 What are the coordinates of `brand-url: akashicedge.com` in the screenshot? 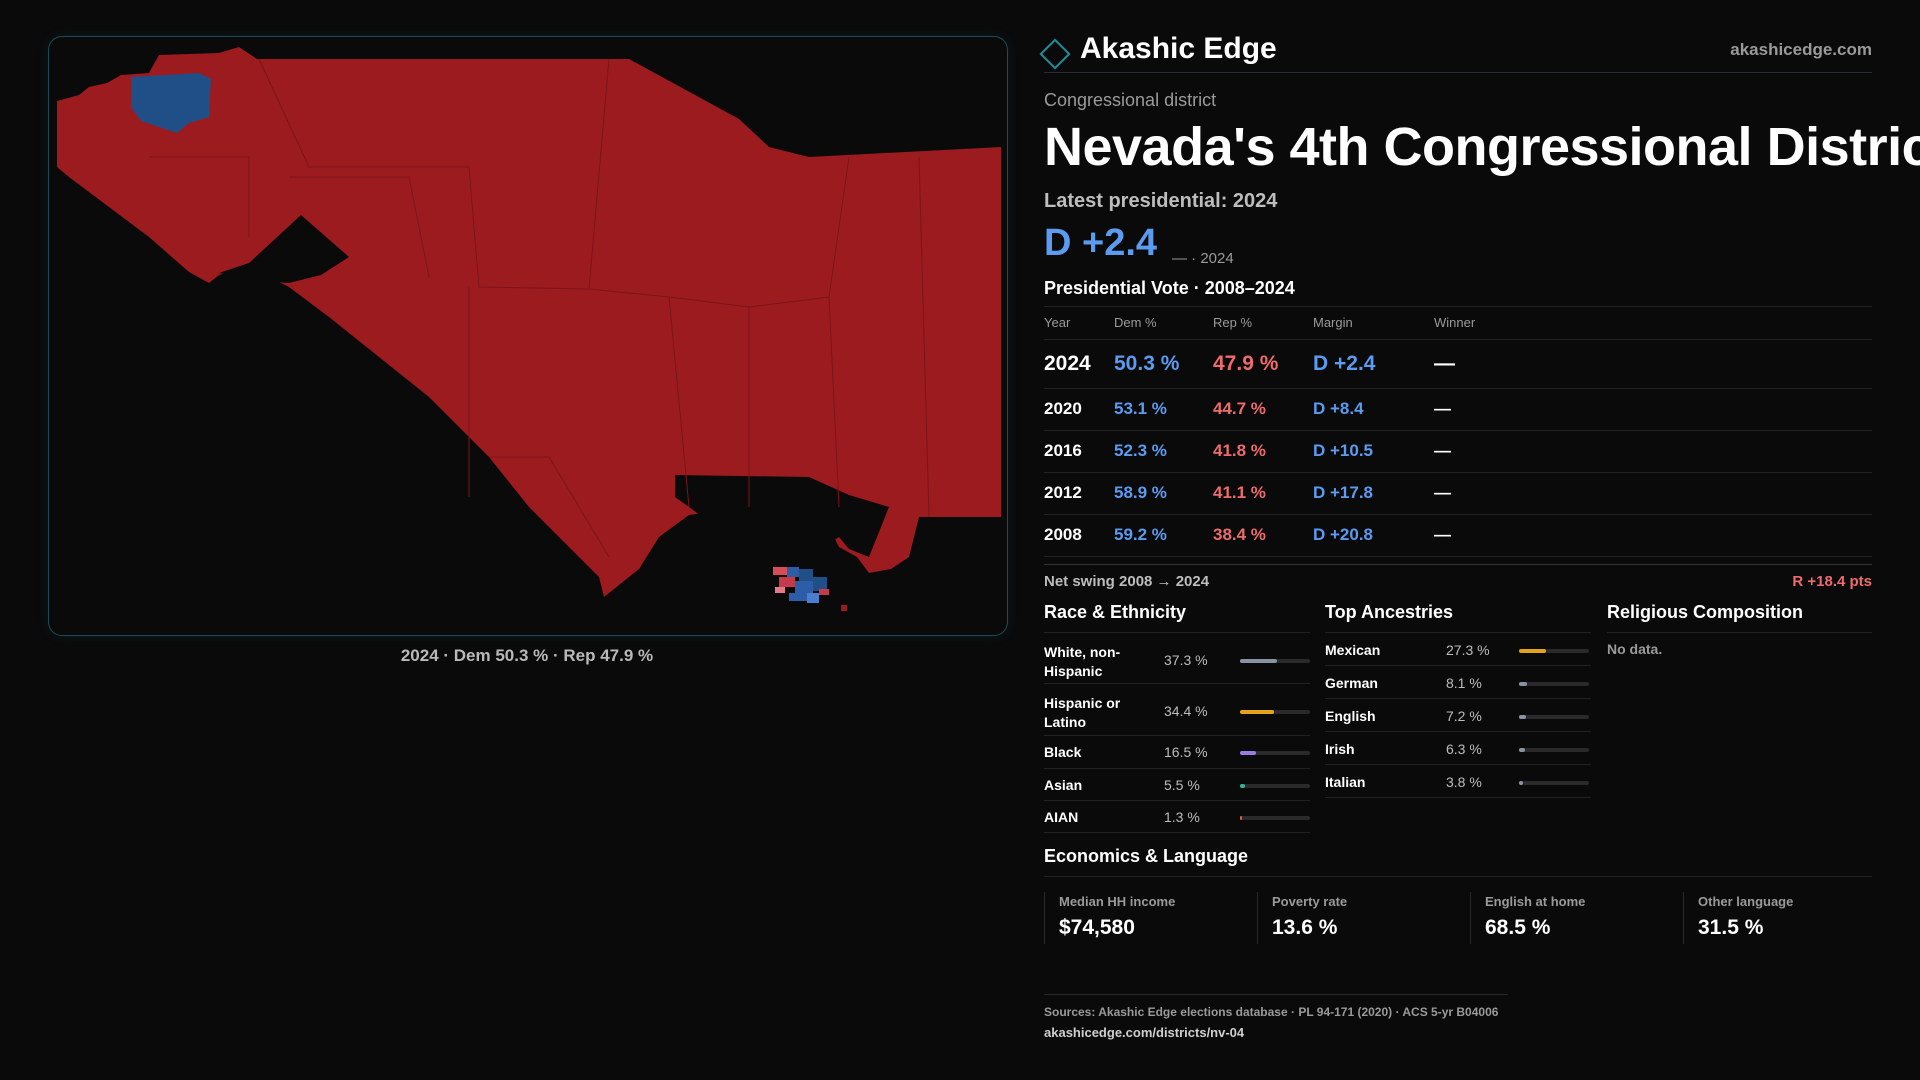 It's located at (1801, 49).